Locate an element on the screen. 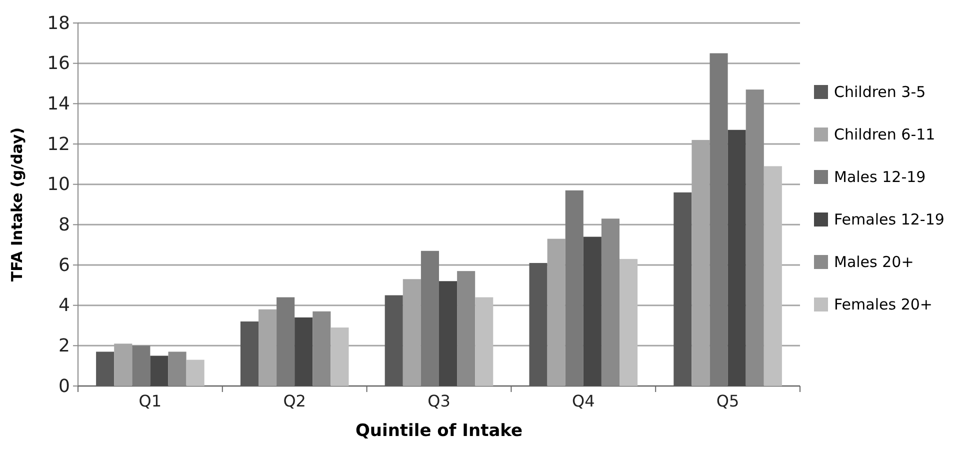 This screenshot has height=451, width=974. y-tick-label: 10 is located at coordinates (58, 185).